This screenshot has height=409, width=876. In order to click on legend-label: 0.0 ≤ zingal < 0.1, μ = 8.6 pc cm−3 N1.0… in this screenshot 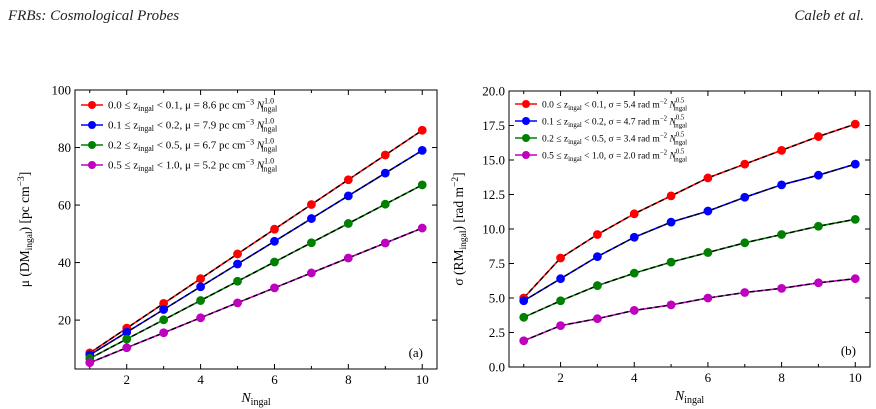, I will do `click(193, 105)`.